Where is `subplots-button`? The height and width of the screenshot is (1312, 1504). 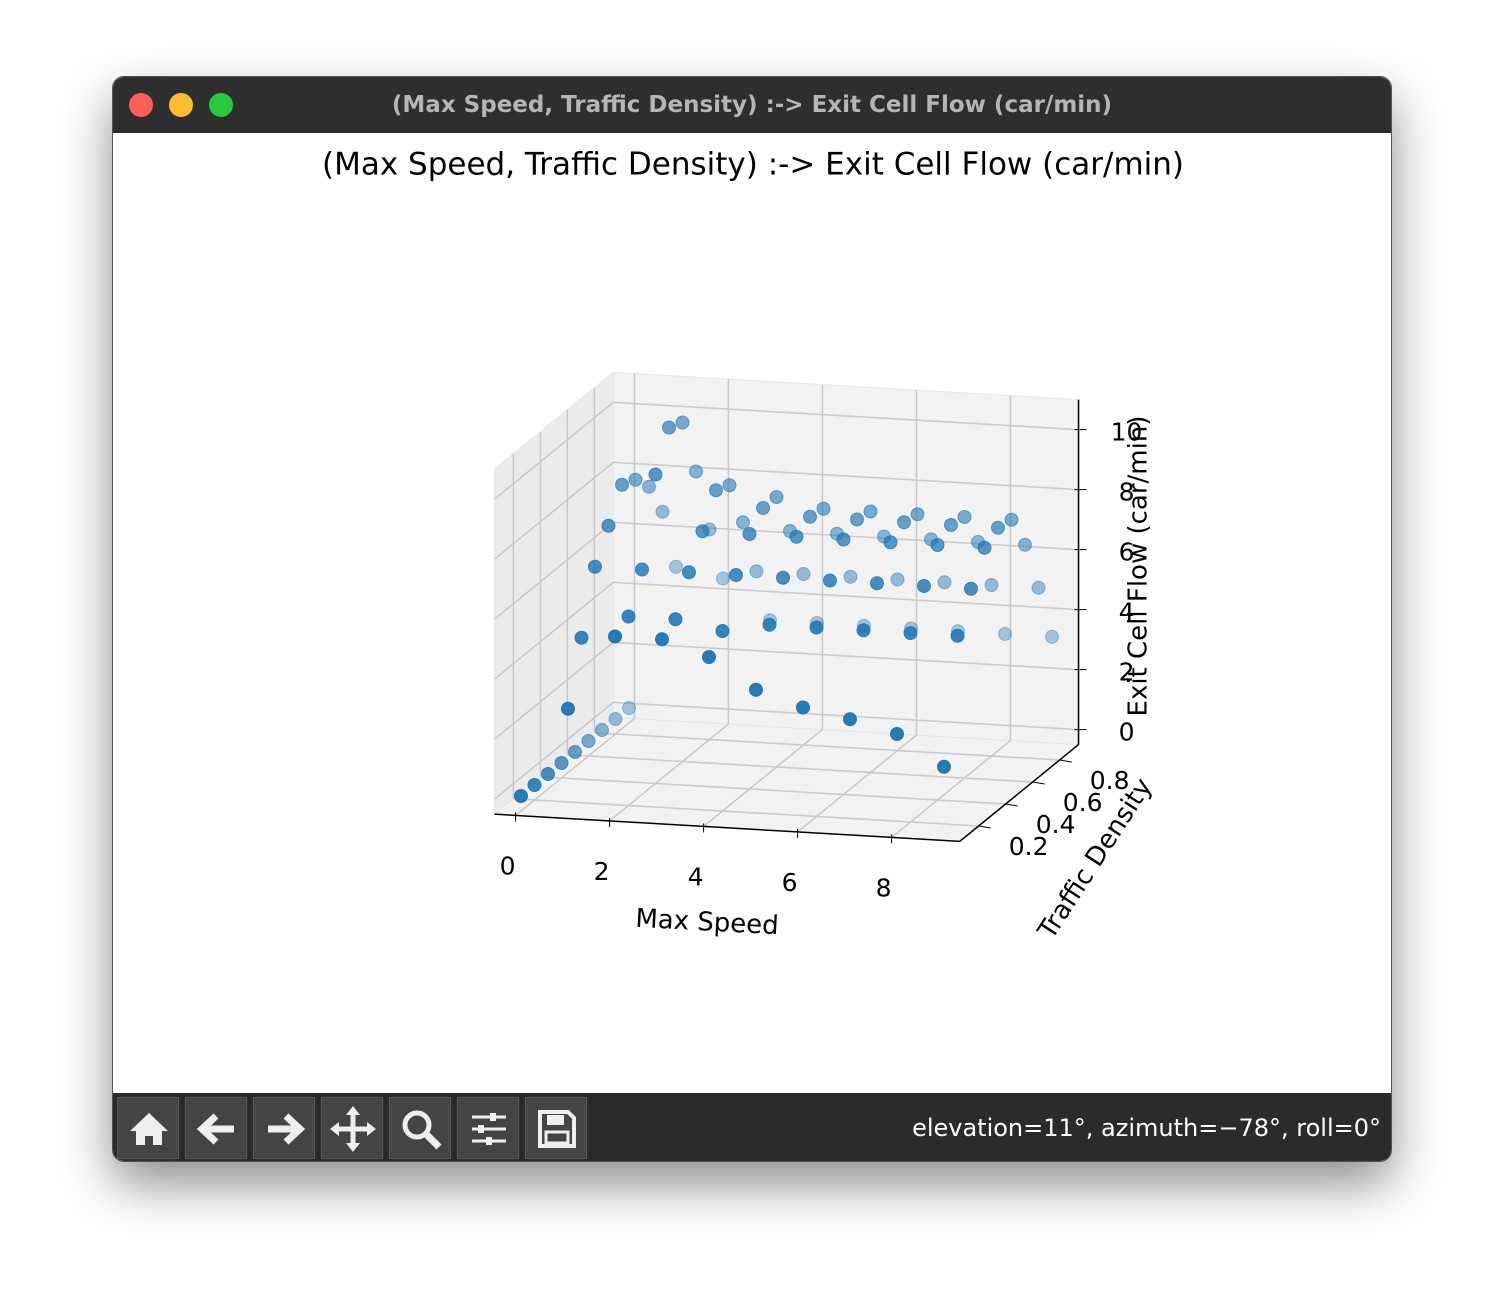
subplots-button is located at coordinates (488, 1128).